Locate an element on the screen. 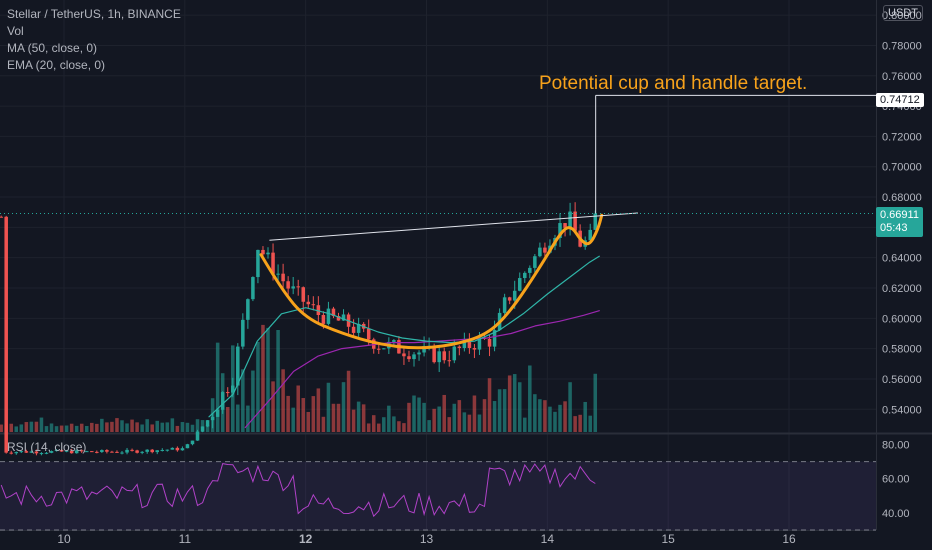  time-axis: 10 11 12 13 14 15 16 is located at coordinates (426, 539).